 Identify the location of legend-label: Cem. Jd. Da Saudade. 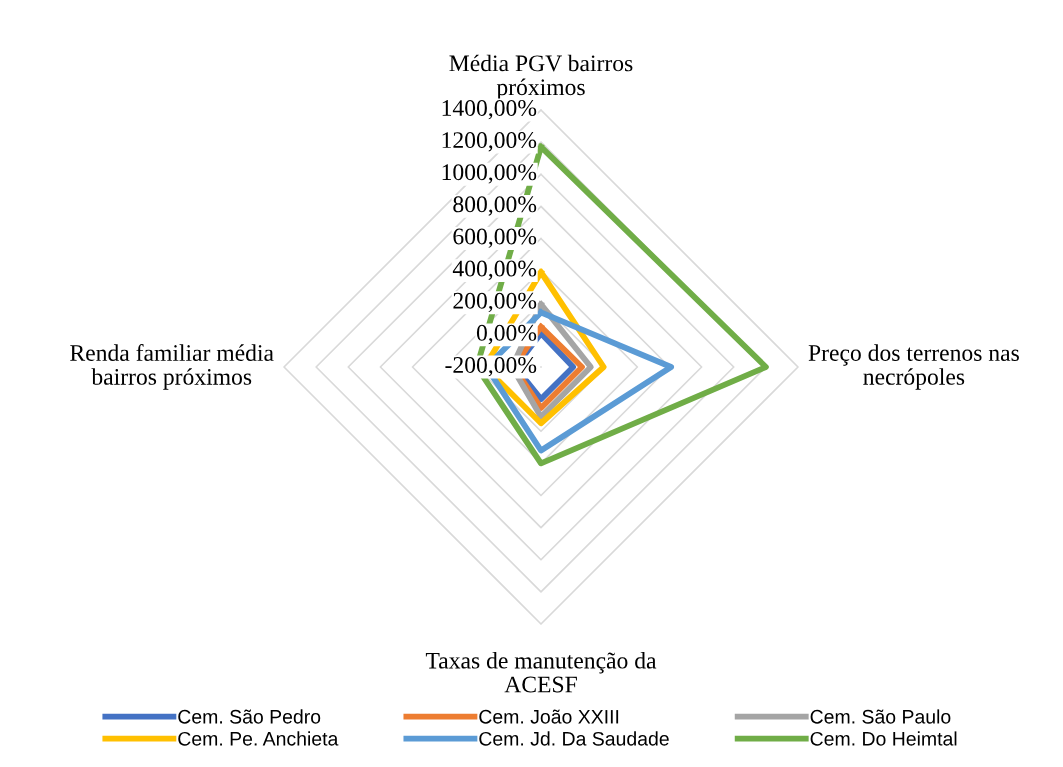
(574, 738).